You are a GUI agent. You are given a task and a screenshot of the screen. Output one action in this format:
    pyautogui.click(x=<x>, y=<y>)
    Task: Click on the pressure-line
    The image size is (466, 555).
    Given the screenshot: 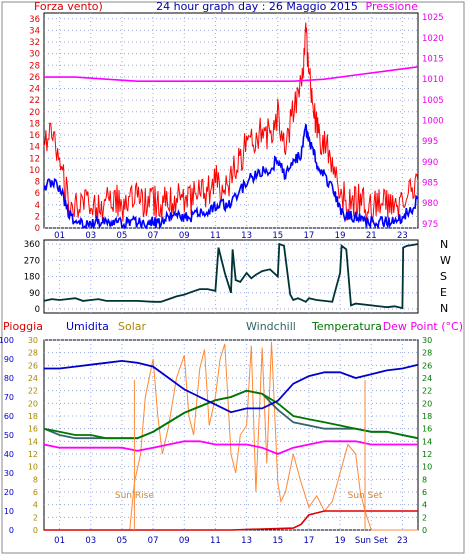 What is the action you would take?
    pyautogui.click(x=231, y=74)
    